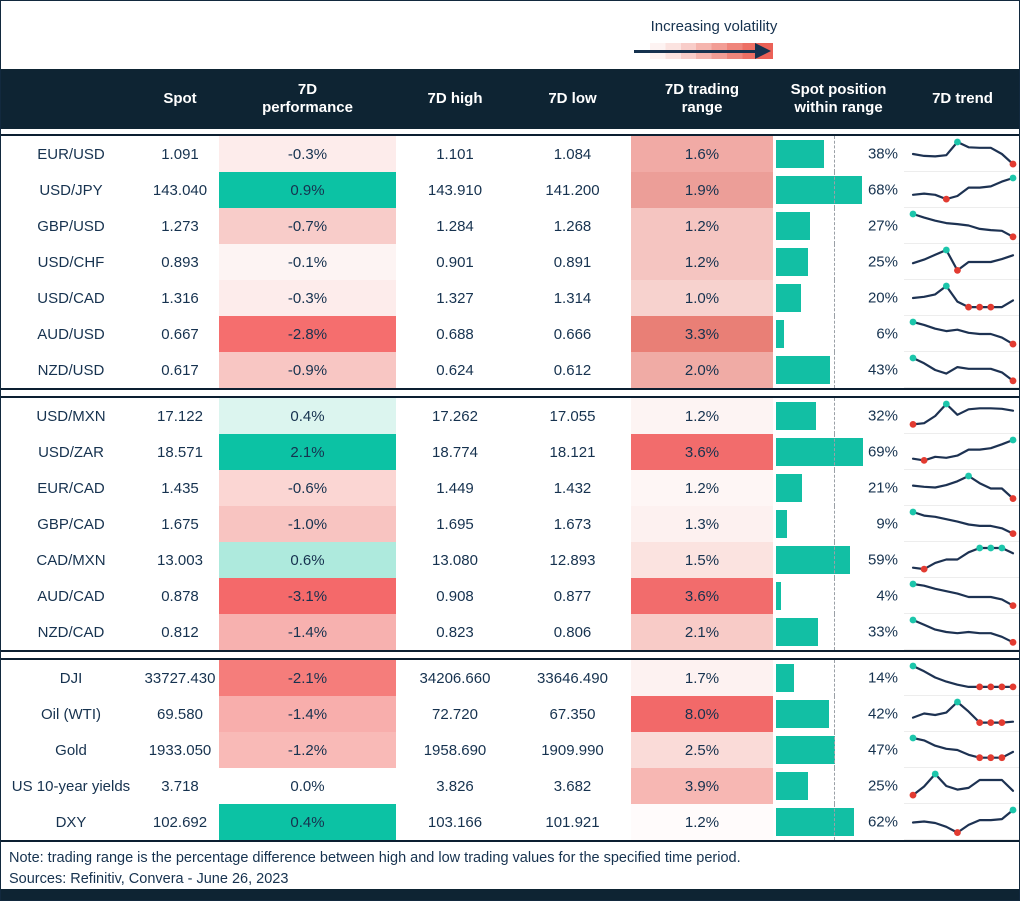 Image resolution: width=1020 pixels, height=901 pixels. Describe the element at coordinates (71, 714) in the screenshot. I see `instrument-name: Oil (WTI)` at that location.